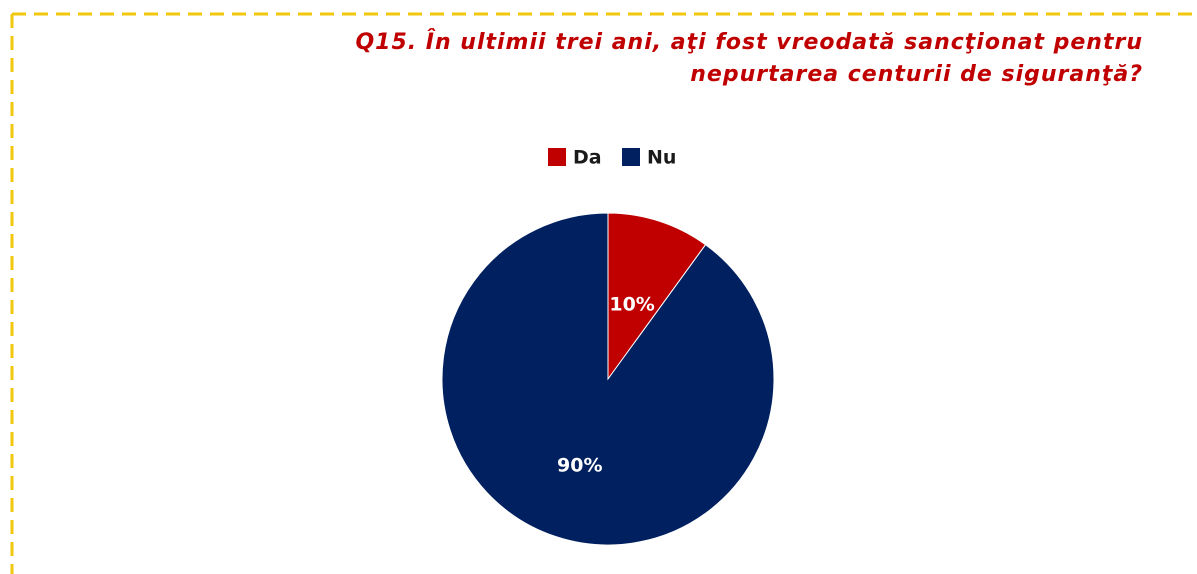  What do you see at coordinates (916, 74) in the screenshot?
I see `chart-title: nepurtarea centurii de siguranţă?` at bounding box center [916, 74].